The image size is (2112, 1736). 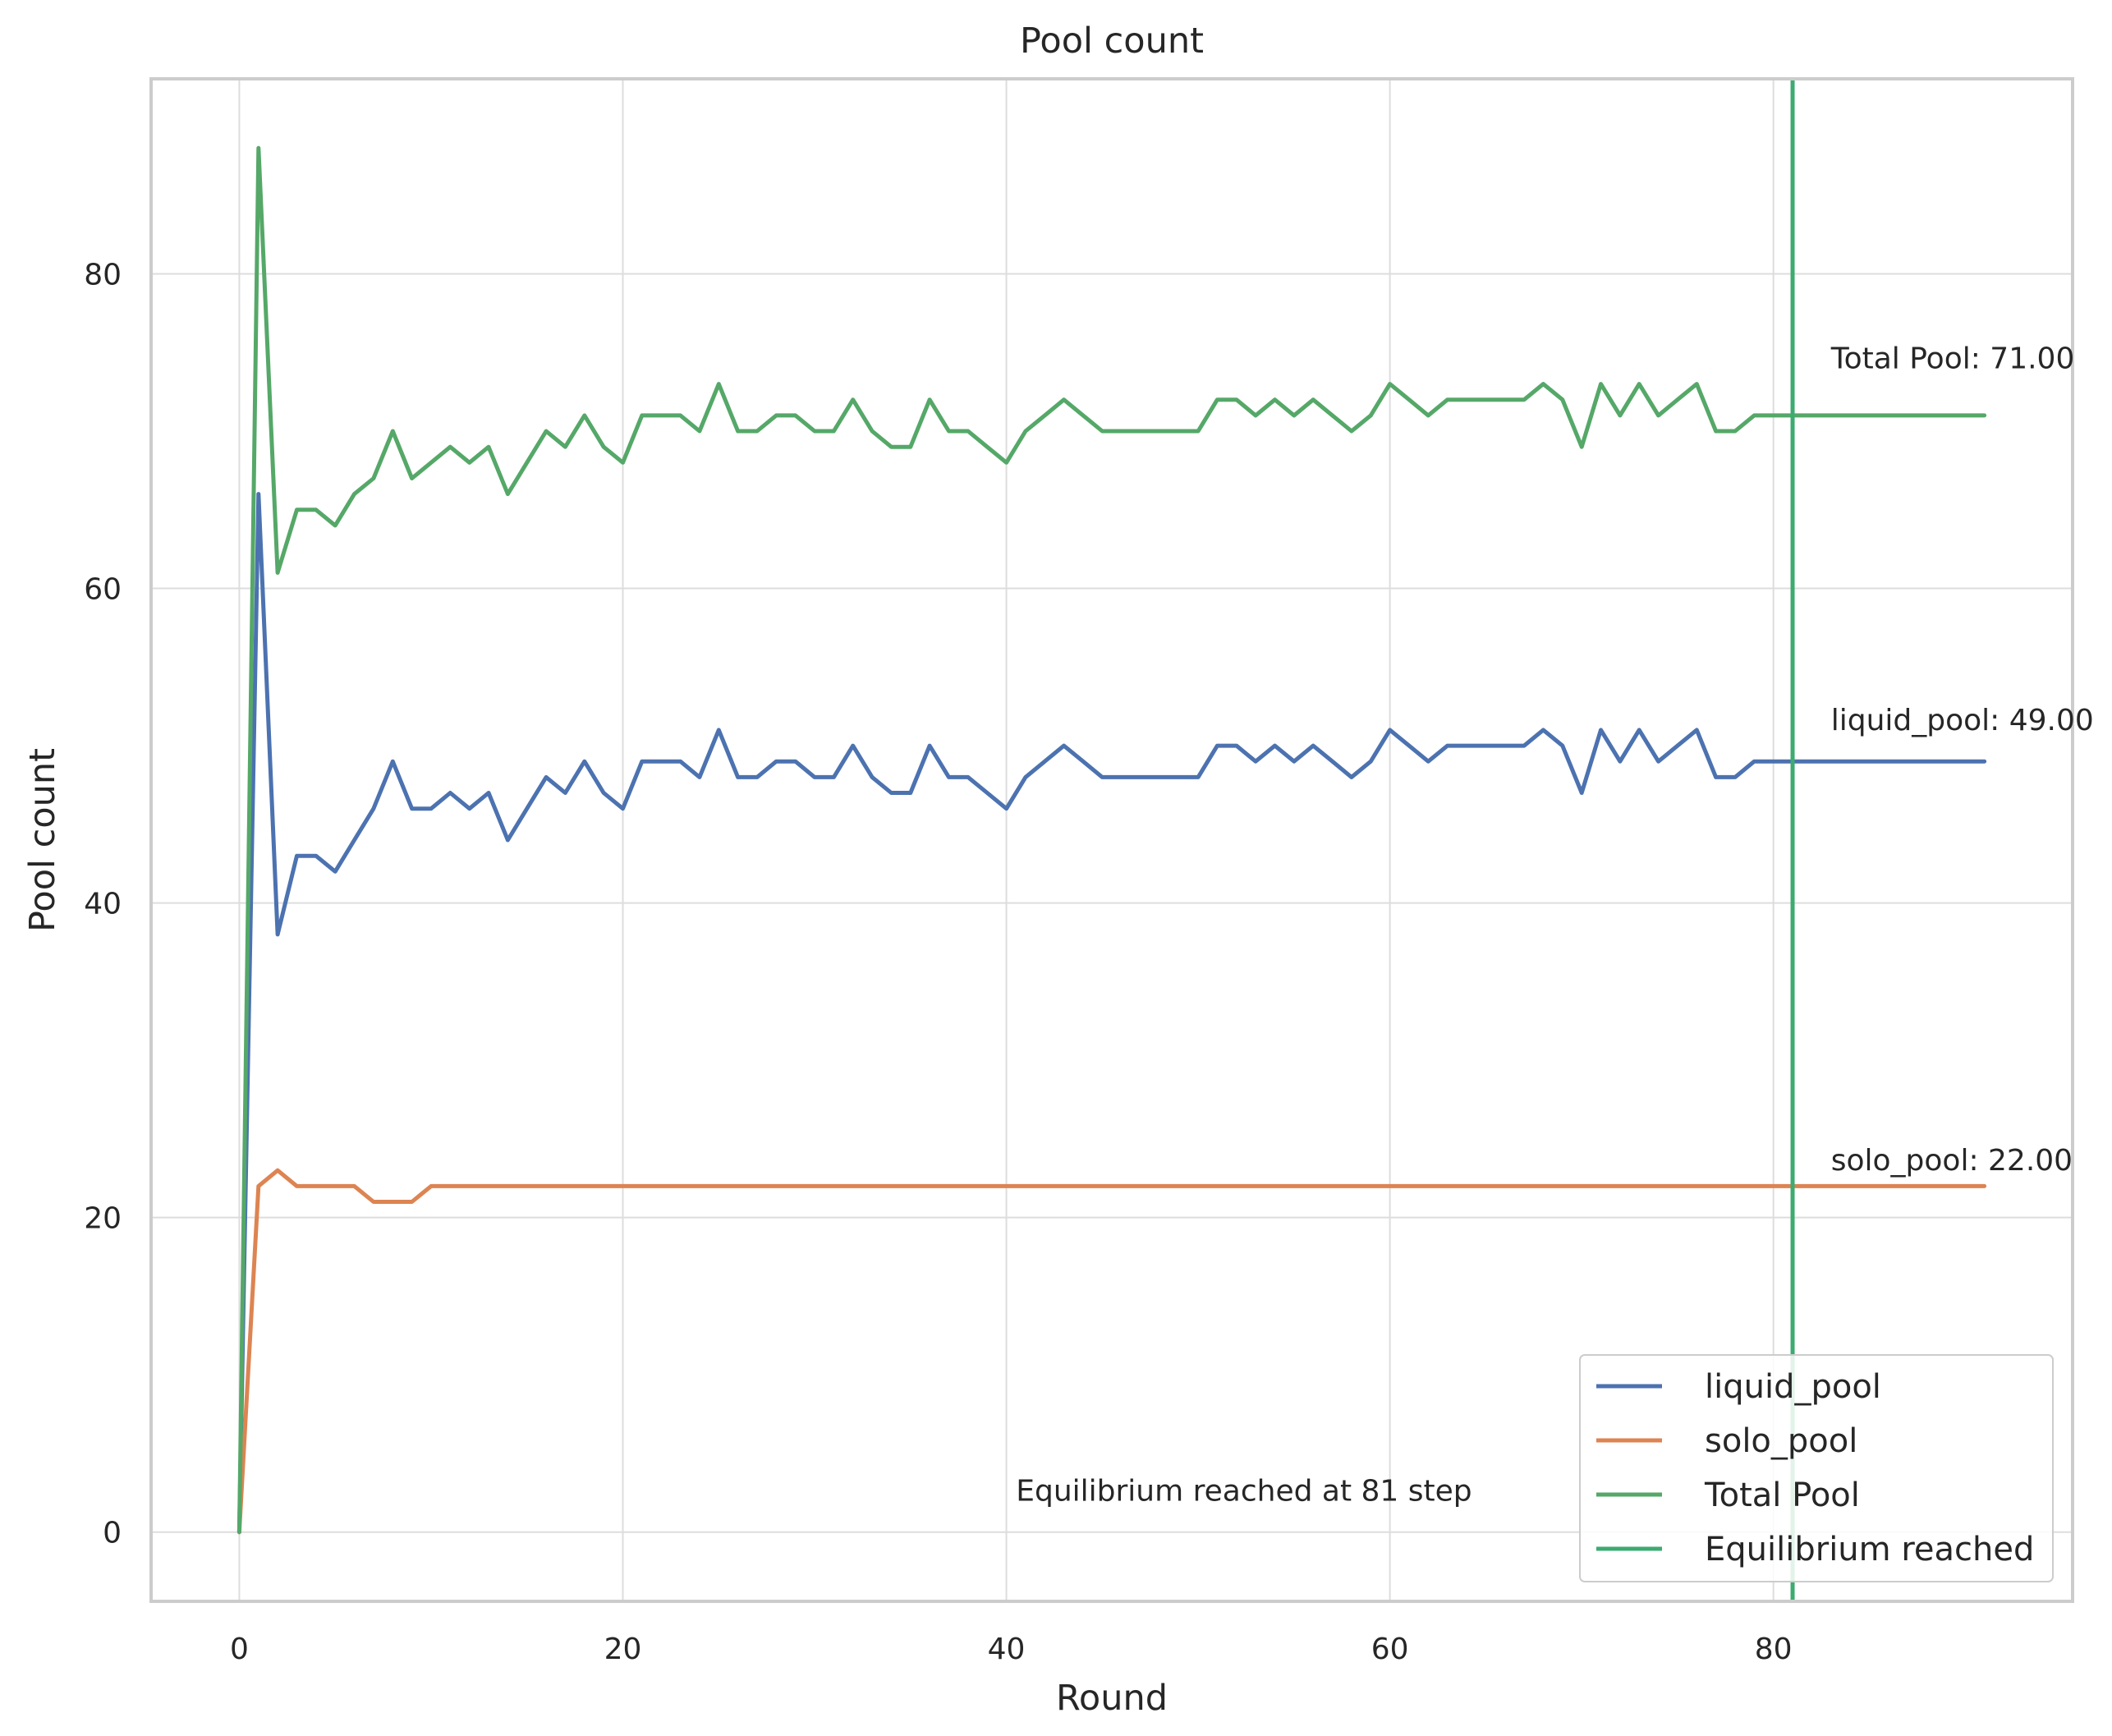 What do you see at coordinates (1952, 1161) in the screenshot?
I see `annotation-label: solo_pool: 22.00` at bounding box center [1952, 1161].